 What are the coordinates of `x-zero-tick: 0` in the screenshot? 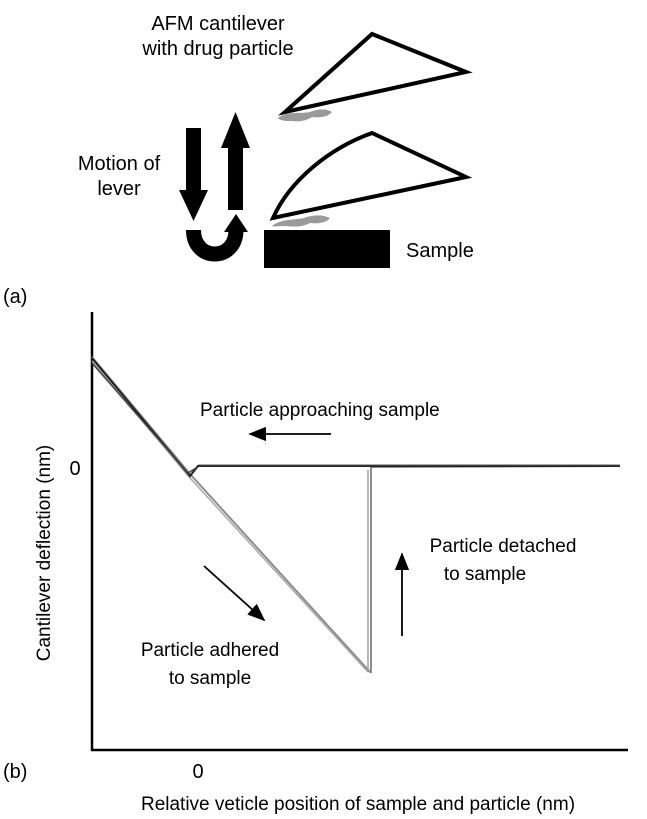 It's located at (197, 772).